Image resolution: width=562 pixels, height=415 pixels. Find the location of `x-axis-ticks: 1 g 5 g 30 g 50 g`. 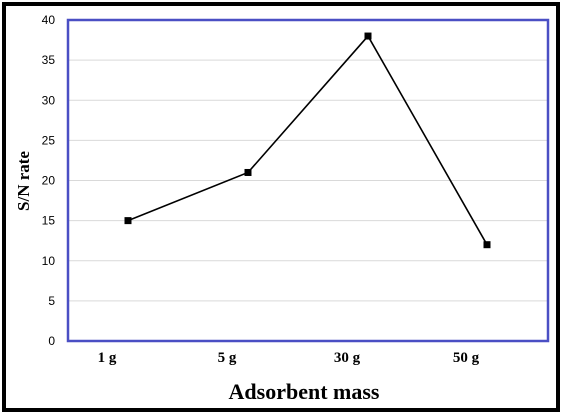

x-axis-ticks: 1 g 5 g 30 g 50 g is located at coordinates (289, 358).